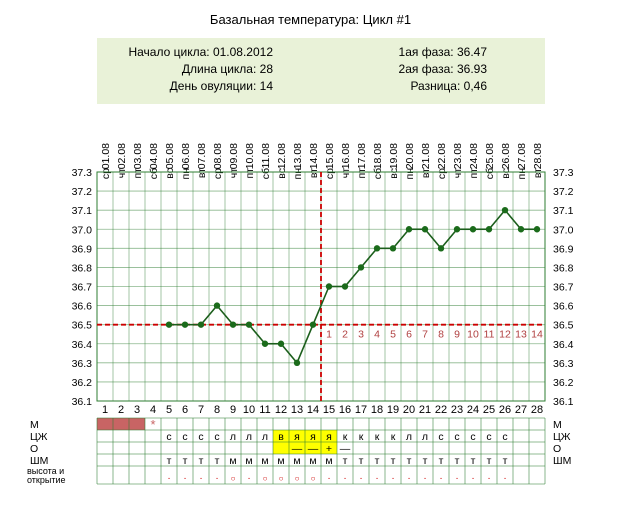  What do you see at coordinates (377, 410) in the screenshot?
I see `day-number-label: 18` at bounding box center [377, 410].